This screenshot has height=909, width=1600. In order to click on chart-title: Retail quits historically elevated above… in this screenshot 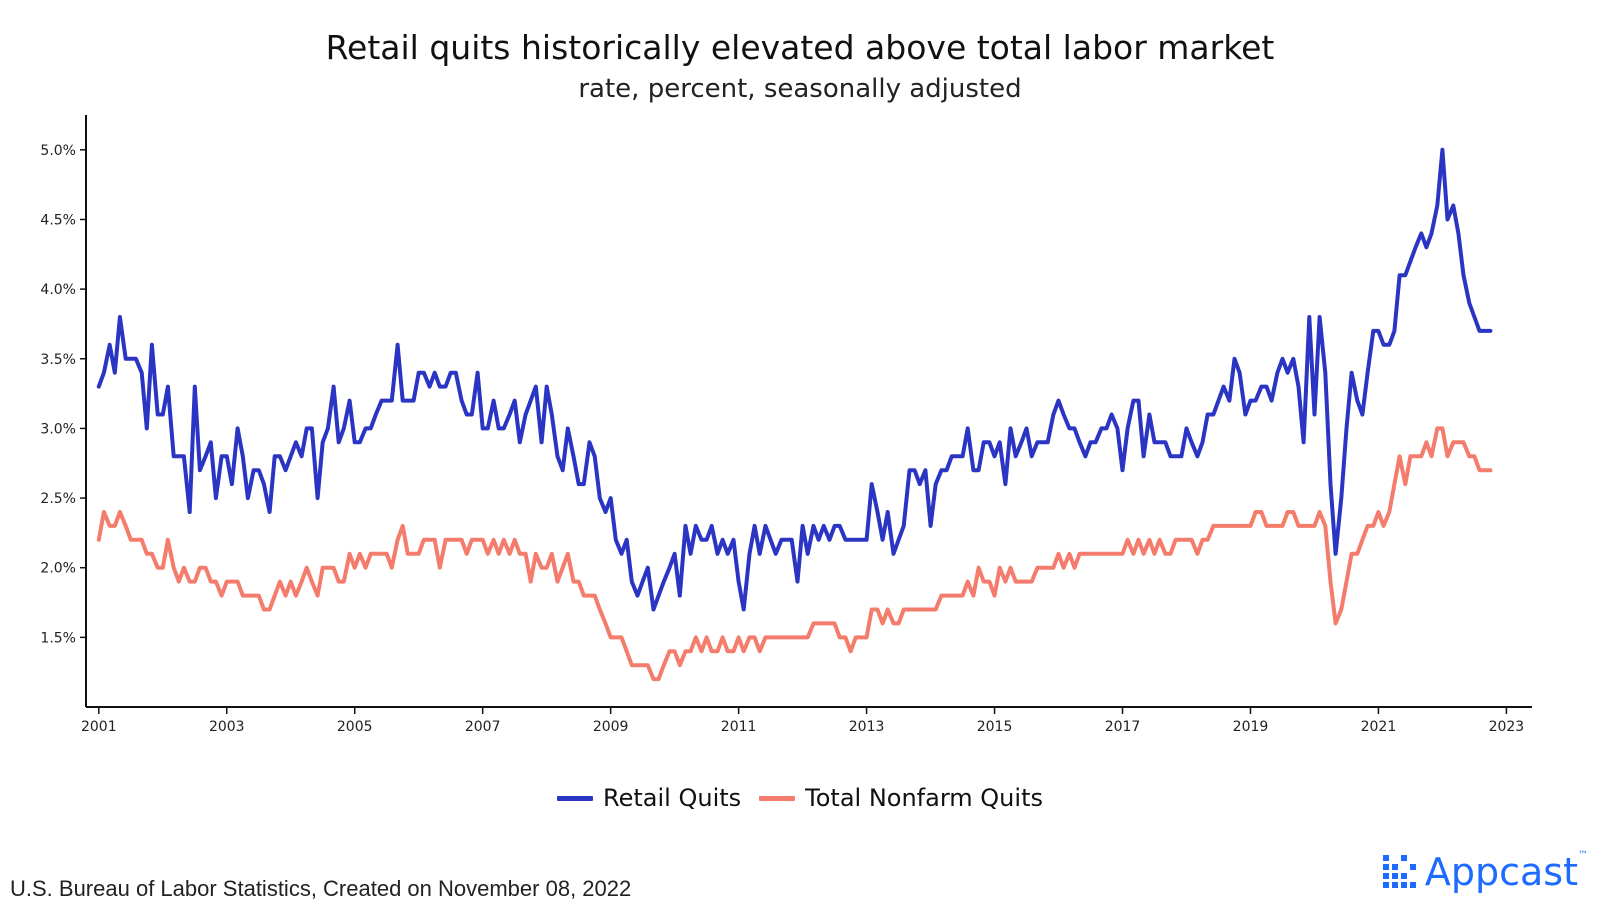, I will do `click(800, 47)`.